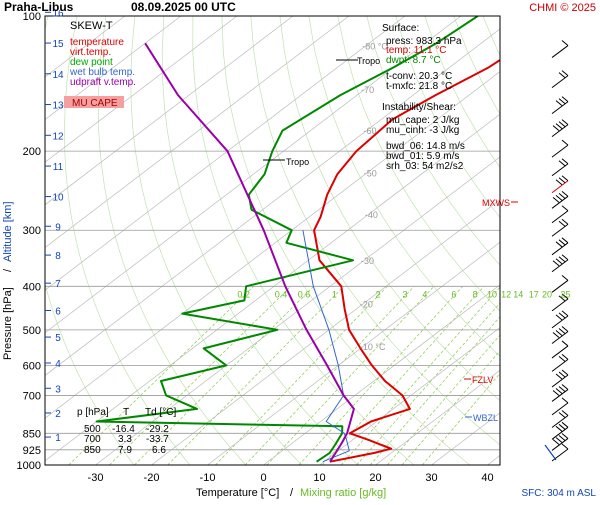 The image size is (600, 505). I want to click on srh03-value: srh_03: 54 m2/s2, so click(425, 166).